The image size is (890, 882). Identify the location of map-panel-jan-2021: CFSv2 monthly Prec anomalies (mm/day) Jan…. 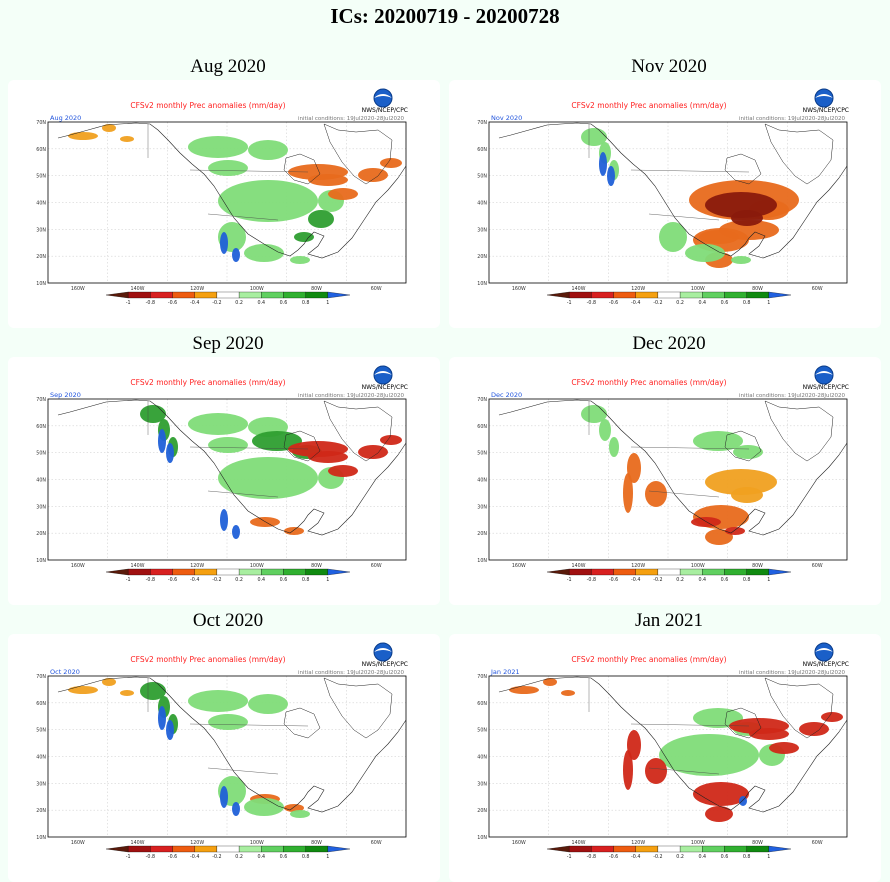
(665, 758).